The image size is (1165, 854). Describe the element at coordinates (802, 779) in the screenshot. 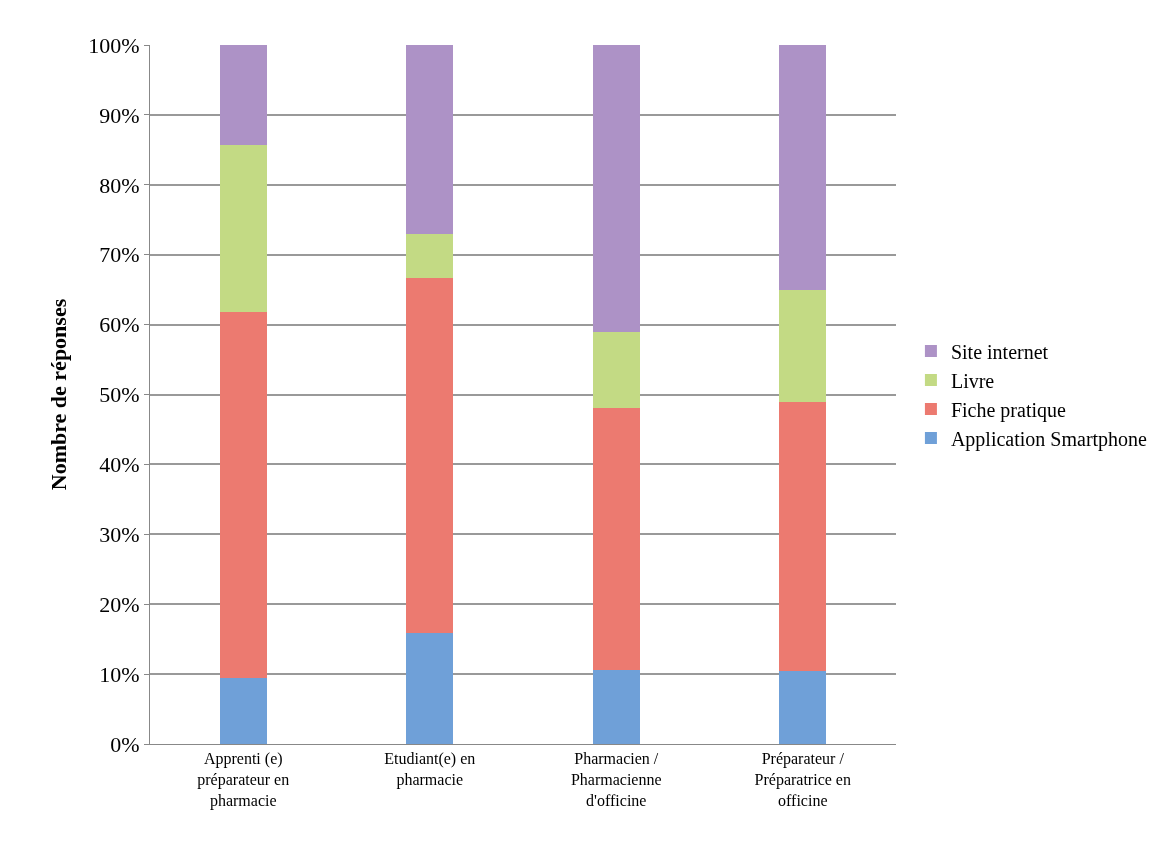

I see `x-tick-label: Préparateur / Préparatrice en officine` at that location.